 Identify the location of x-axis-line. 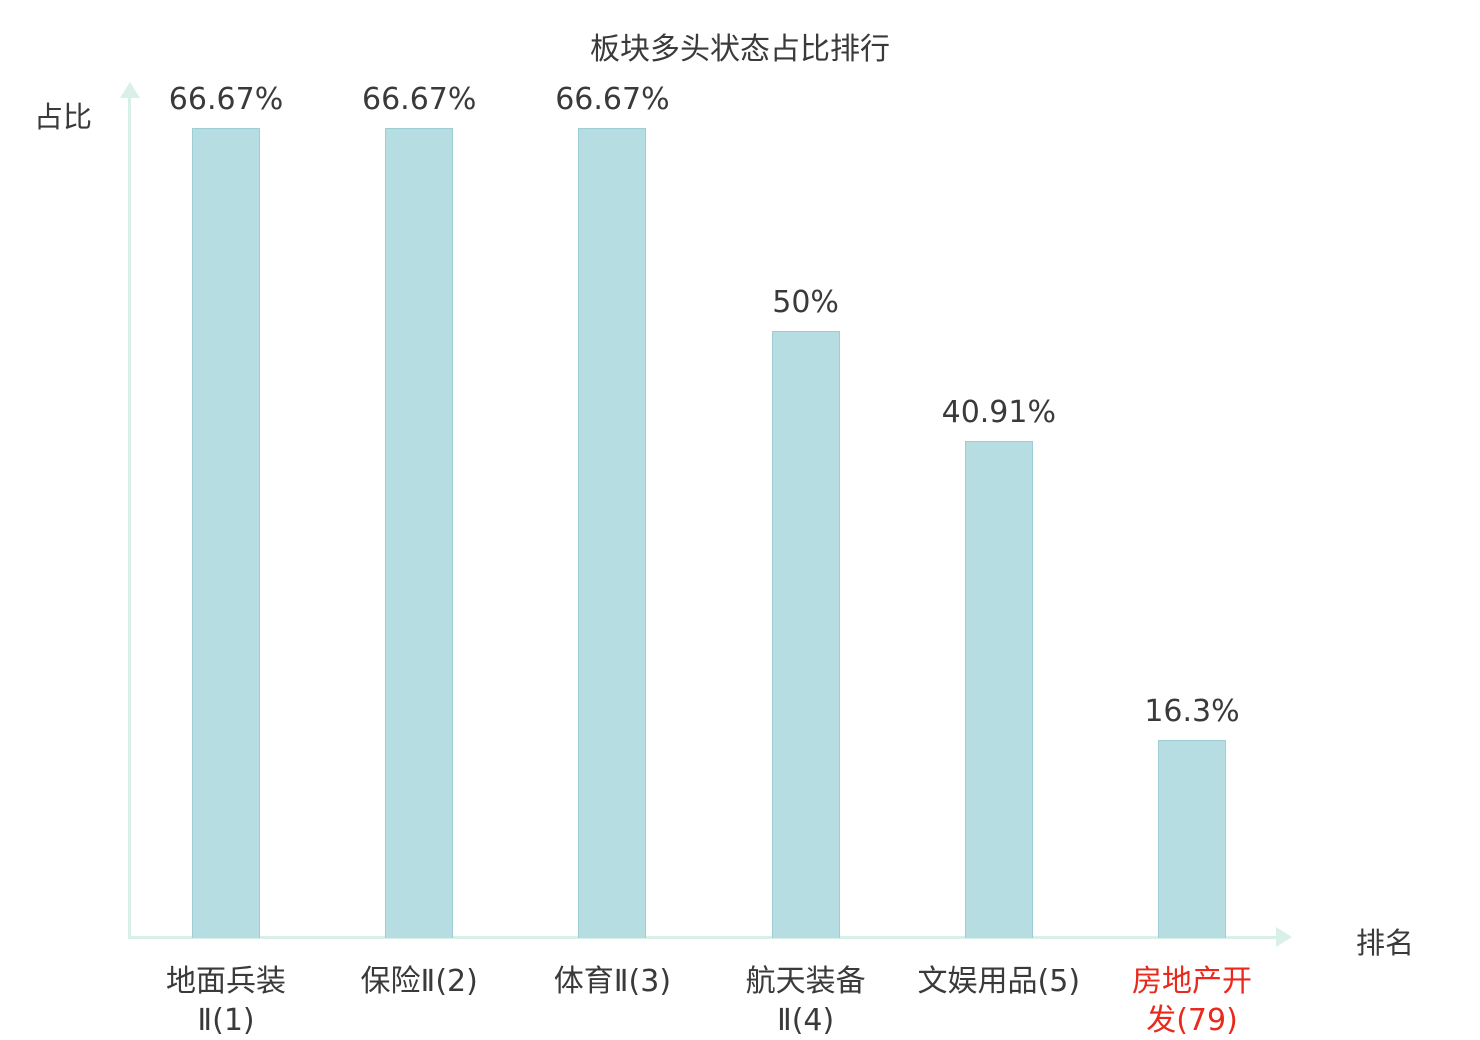
(703, 937).